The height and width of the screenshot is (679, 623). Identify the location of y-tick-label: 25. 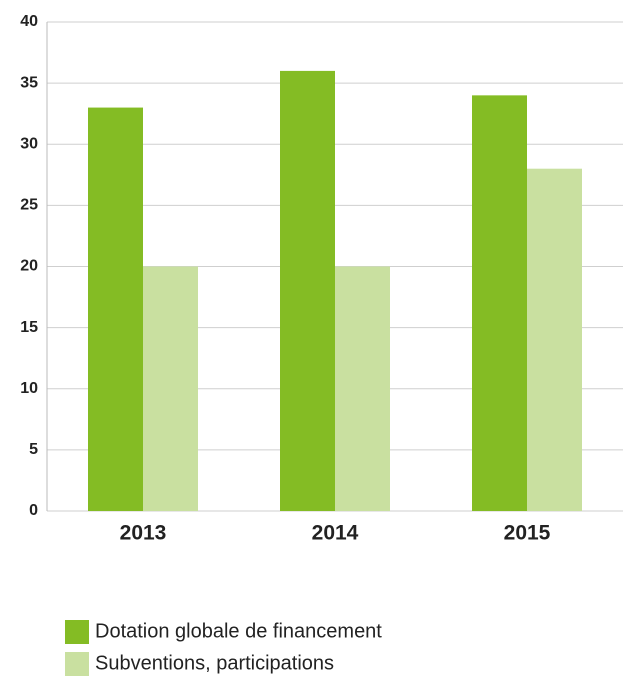
(29, 205).